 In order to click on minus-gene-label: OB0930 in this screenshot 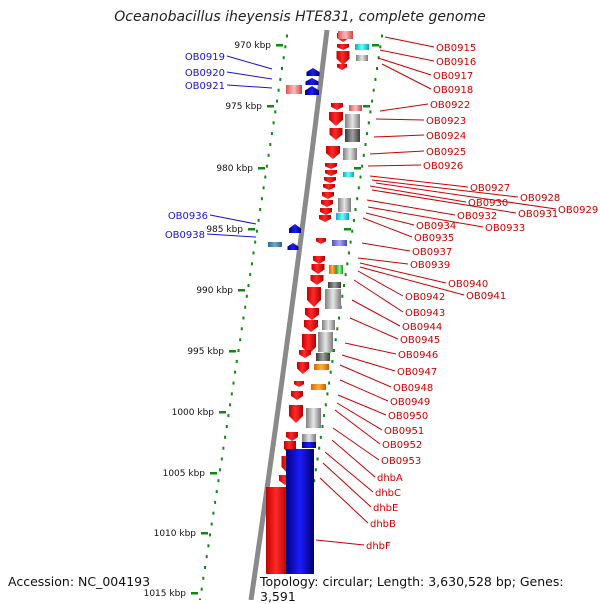, I will do `click(488, 203)`.